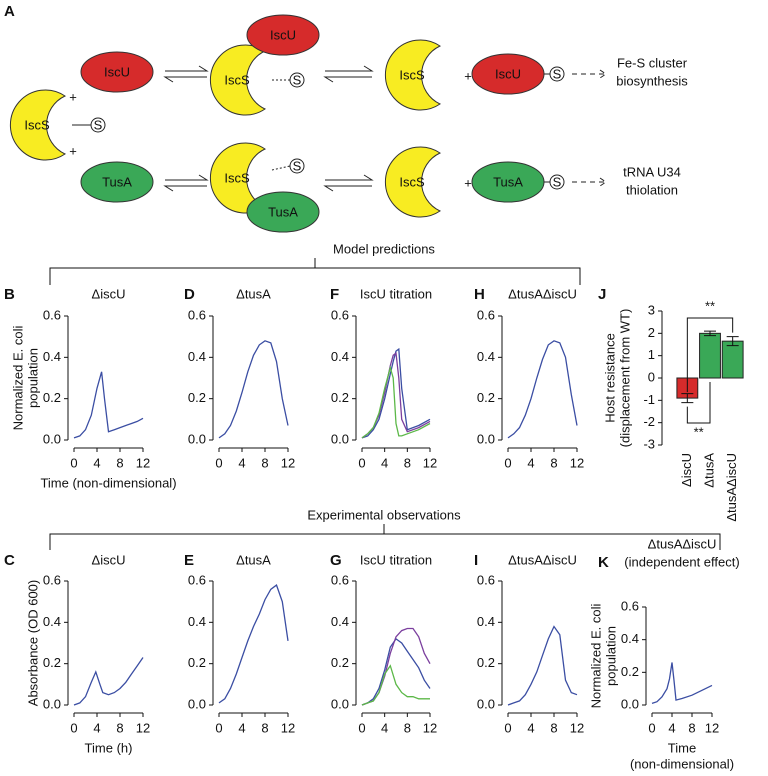  What do you see at coordinates (384, 514) in the screenshot?
I see `section-title: Experimental observations` at bounding box center [384, 514].